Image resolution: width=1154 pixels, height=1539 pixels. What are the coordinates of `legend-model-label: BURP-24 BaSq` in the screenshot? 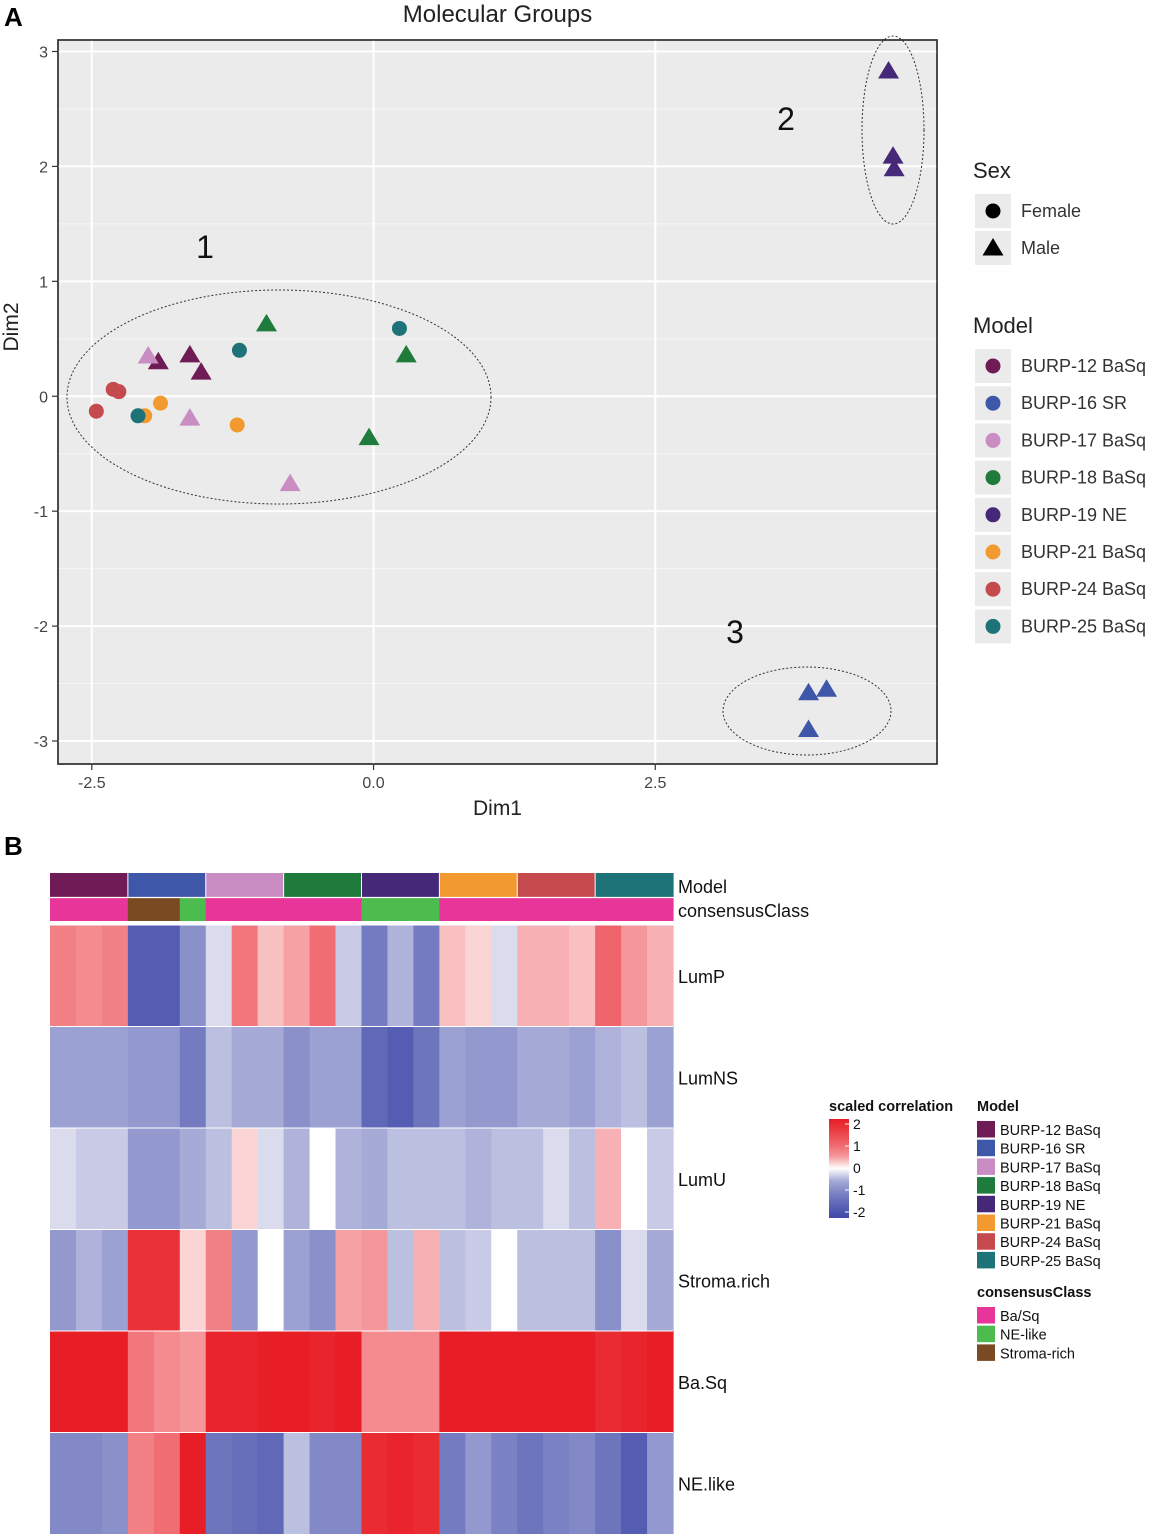 It's located at (1083, 589).